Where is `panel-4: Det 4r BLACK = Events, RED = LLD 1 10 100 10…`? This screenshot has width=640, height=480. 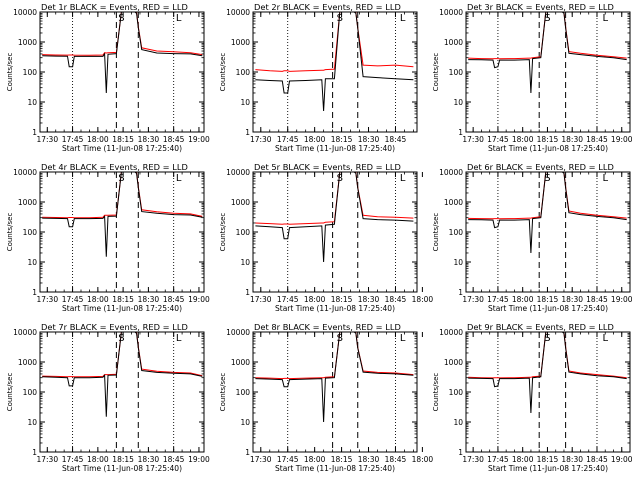 panel-4: Det 4r BLACK = Events, RED = LLD 1 10 100 10… is located at coordinates (108, 237).